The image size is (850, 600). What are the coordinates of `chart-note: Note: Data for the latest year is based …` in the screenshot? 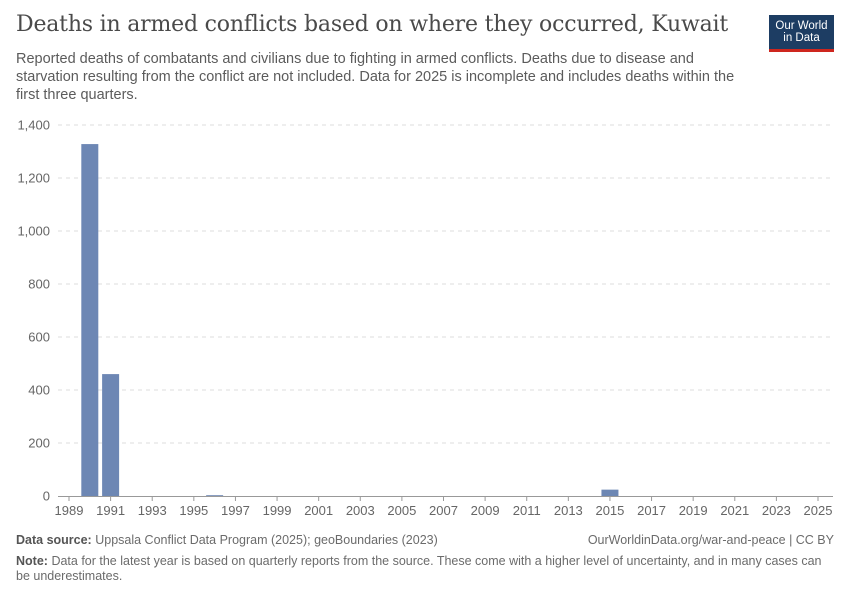 It's located at (423, 569).